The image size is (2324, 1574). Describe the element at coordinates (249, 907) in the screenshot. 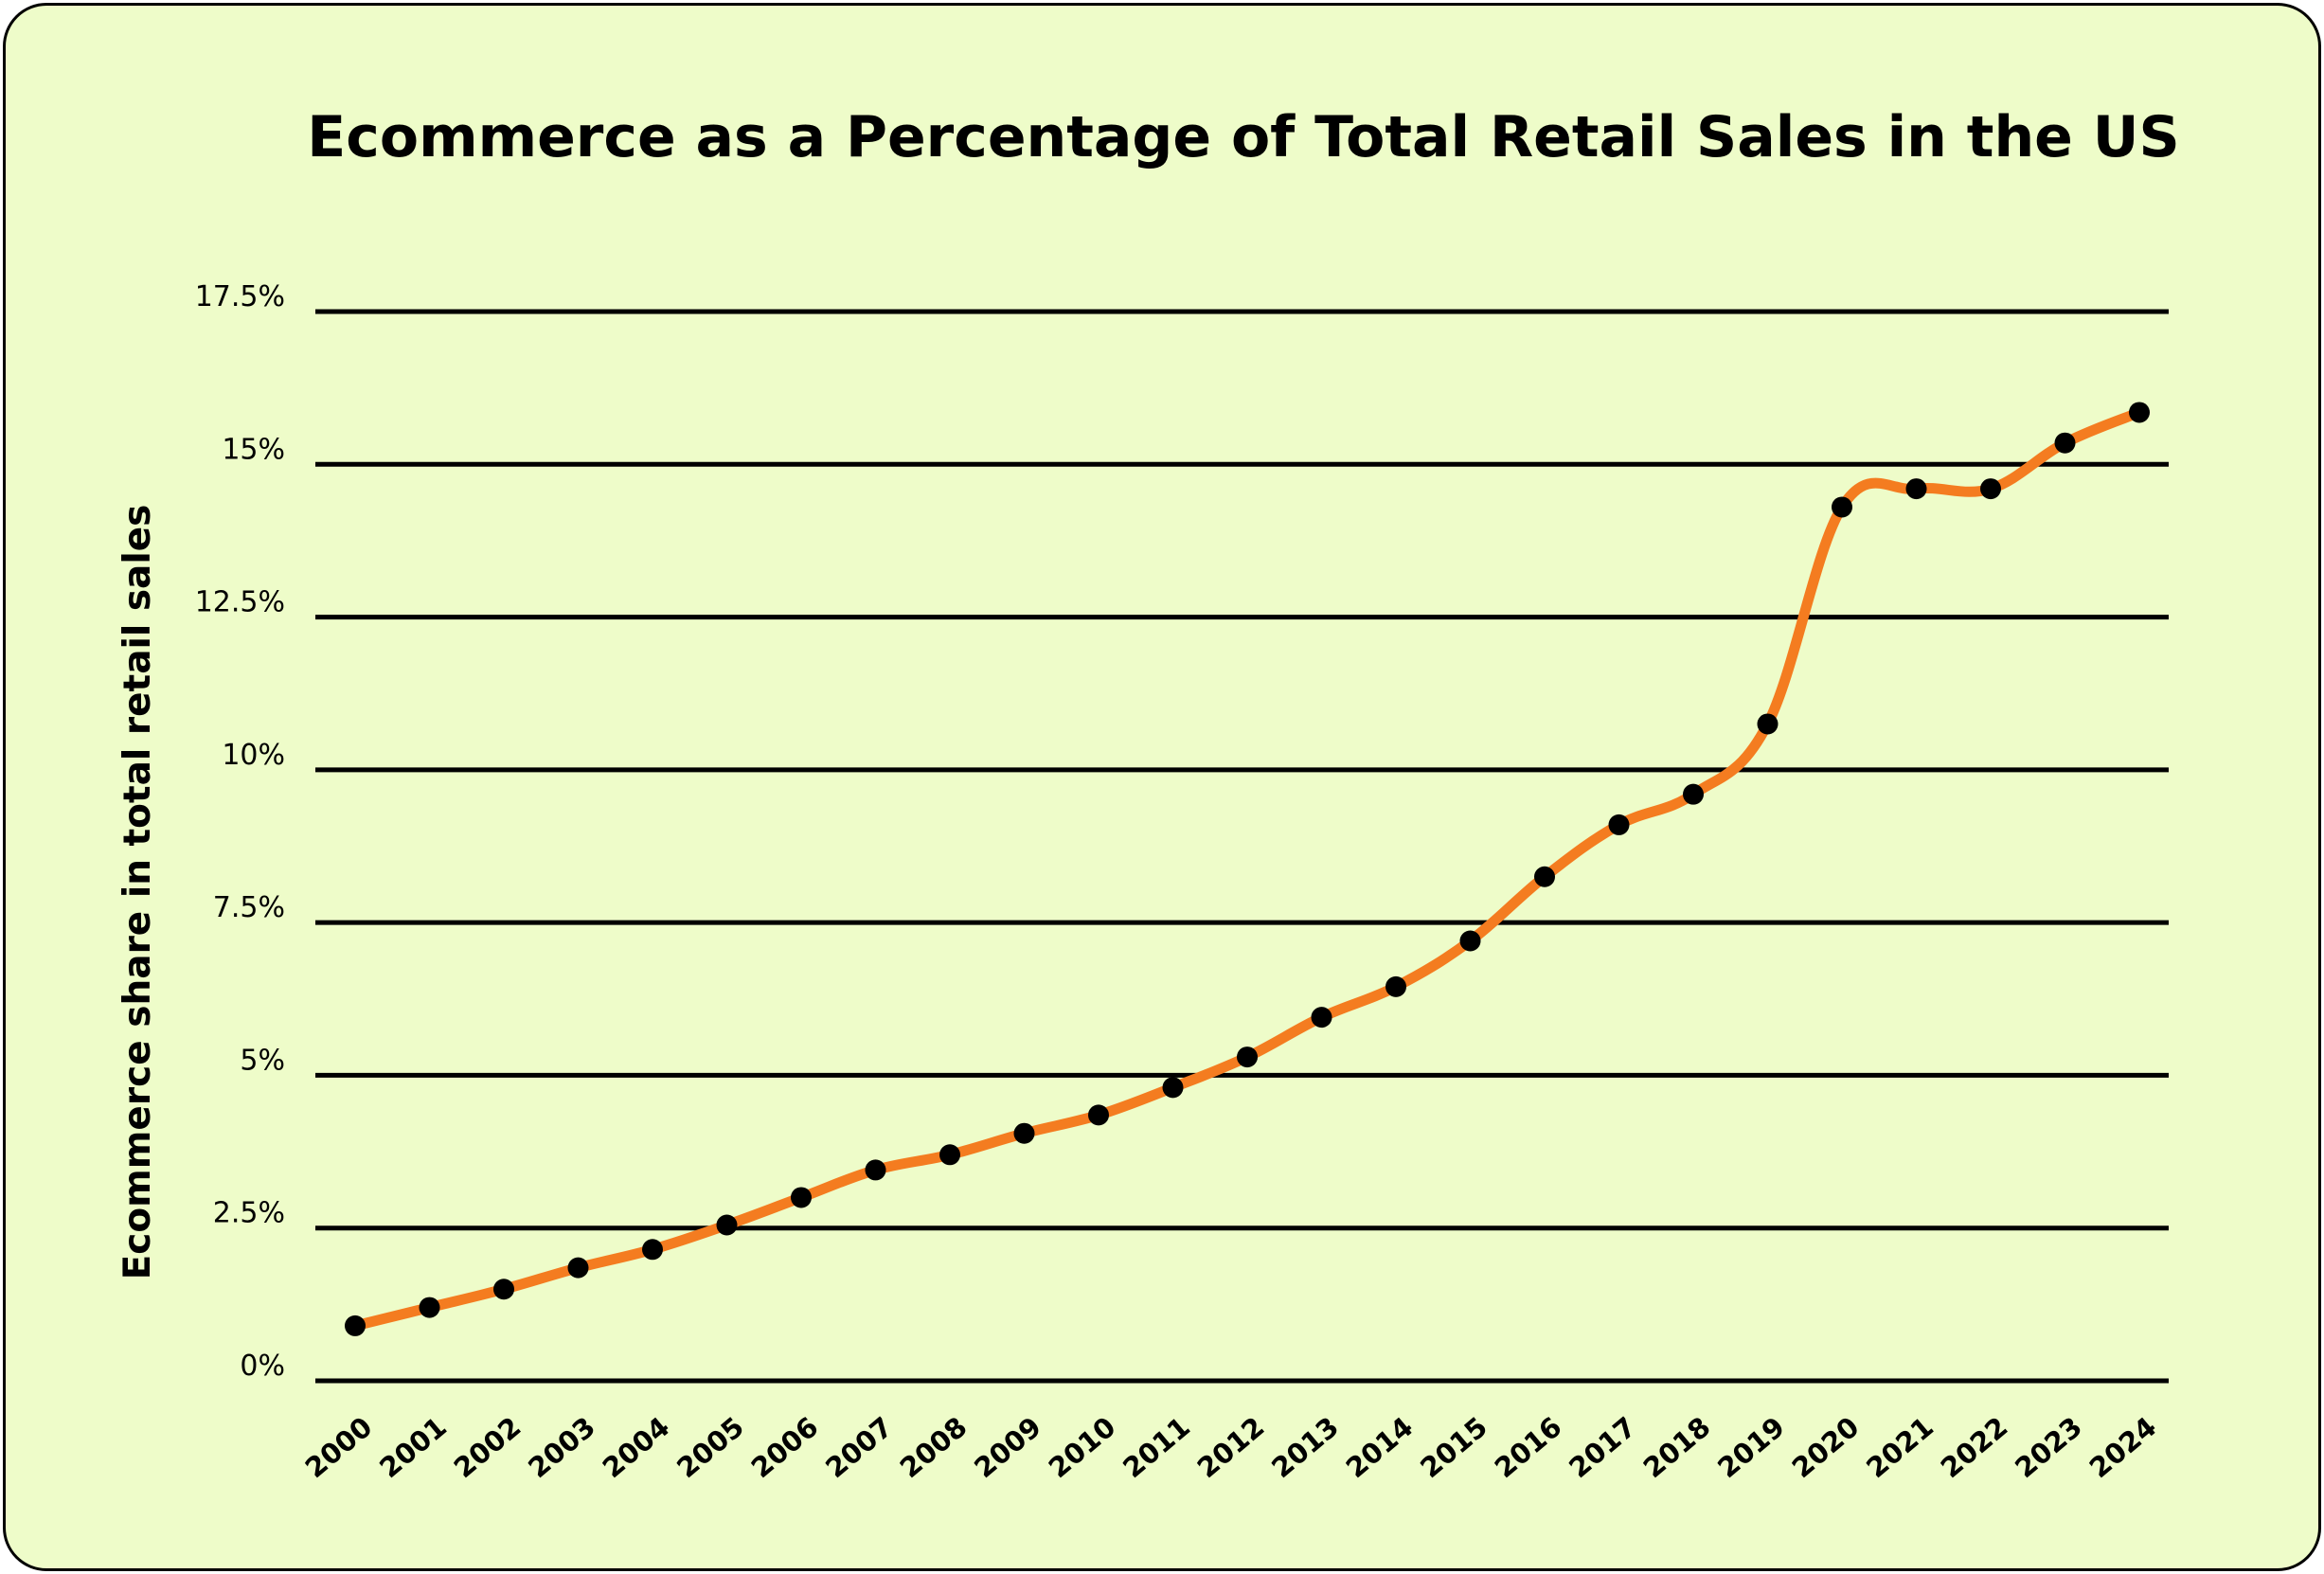

I see `y-tick-label: 7.5%` at that location.